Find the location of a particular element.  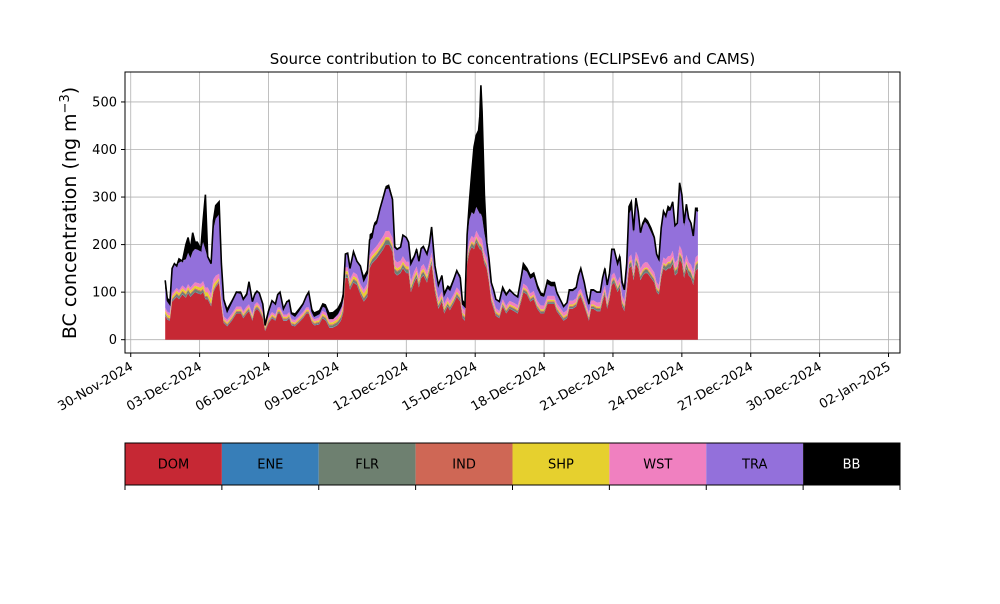

legend-label-flr: FLR is located at coordinates (367, 465).